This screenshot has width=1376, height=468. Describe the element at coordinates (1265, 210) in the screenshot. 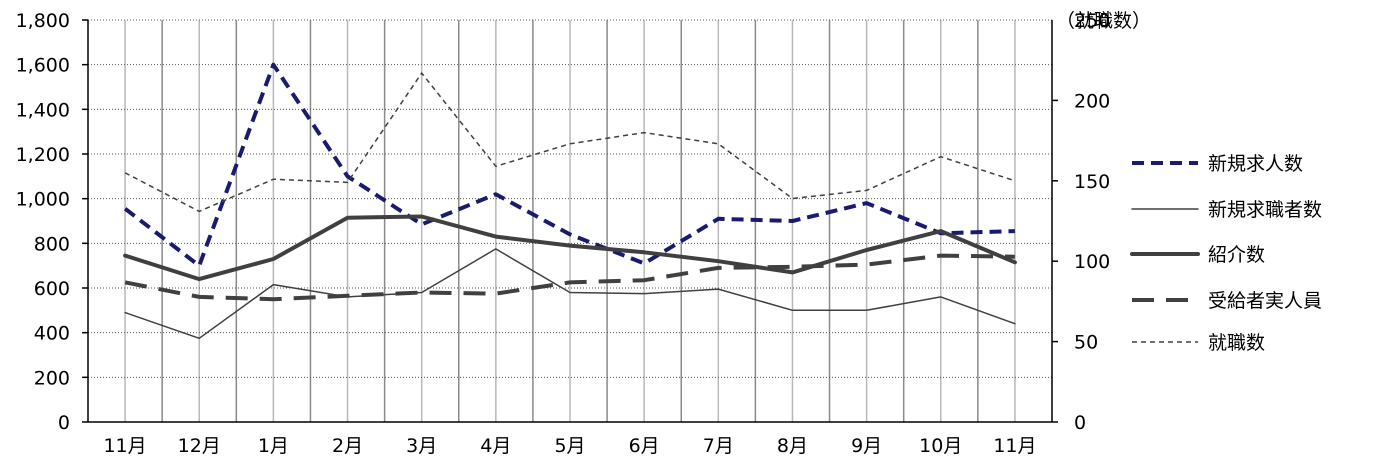

I see `legend-label-2: 新規求職者数` at that location.